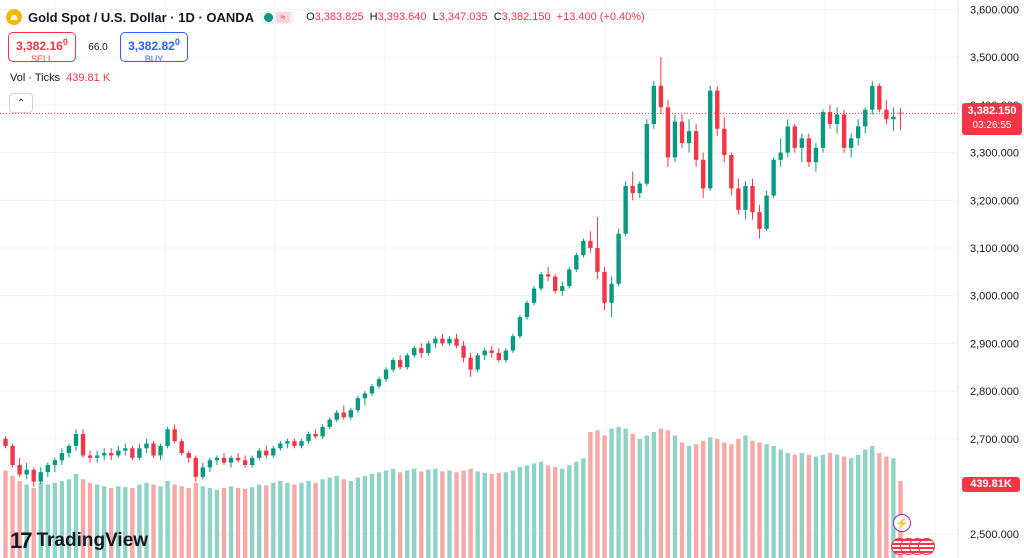 The height and width of the screenshot is (558, 1024). What do you see at coordinates (902, 523) in the screenshot?
I see `lightning-icon: ⚡` at bounding box center [902, 523].